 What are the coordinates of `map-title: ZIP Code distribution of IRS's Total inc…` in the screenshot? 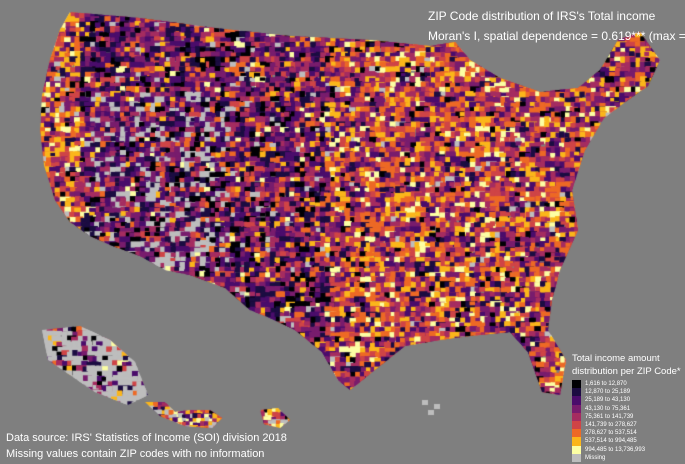 It's located at (556, 26).